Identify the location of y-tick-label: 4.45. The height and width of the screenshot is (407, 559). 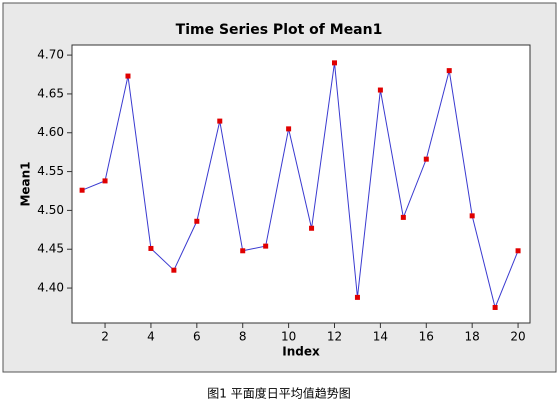
(50, 249).